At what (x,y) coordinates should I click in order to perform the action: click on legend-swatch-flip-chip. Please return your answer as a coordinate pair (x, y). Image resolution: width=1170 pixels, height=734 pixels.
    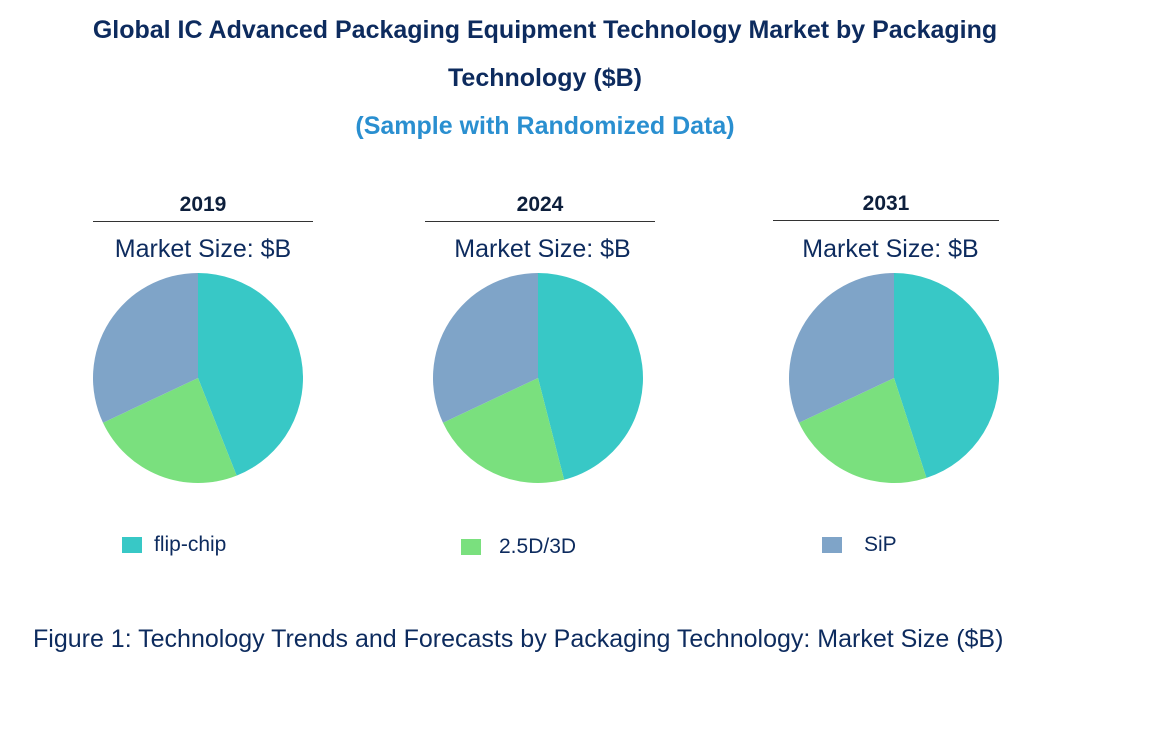
    Looking at the image, I should click on (132, 545).